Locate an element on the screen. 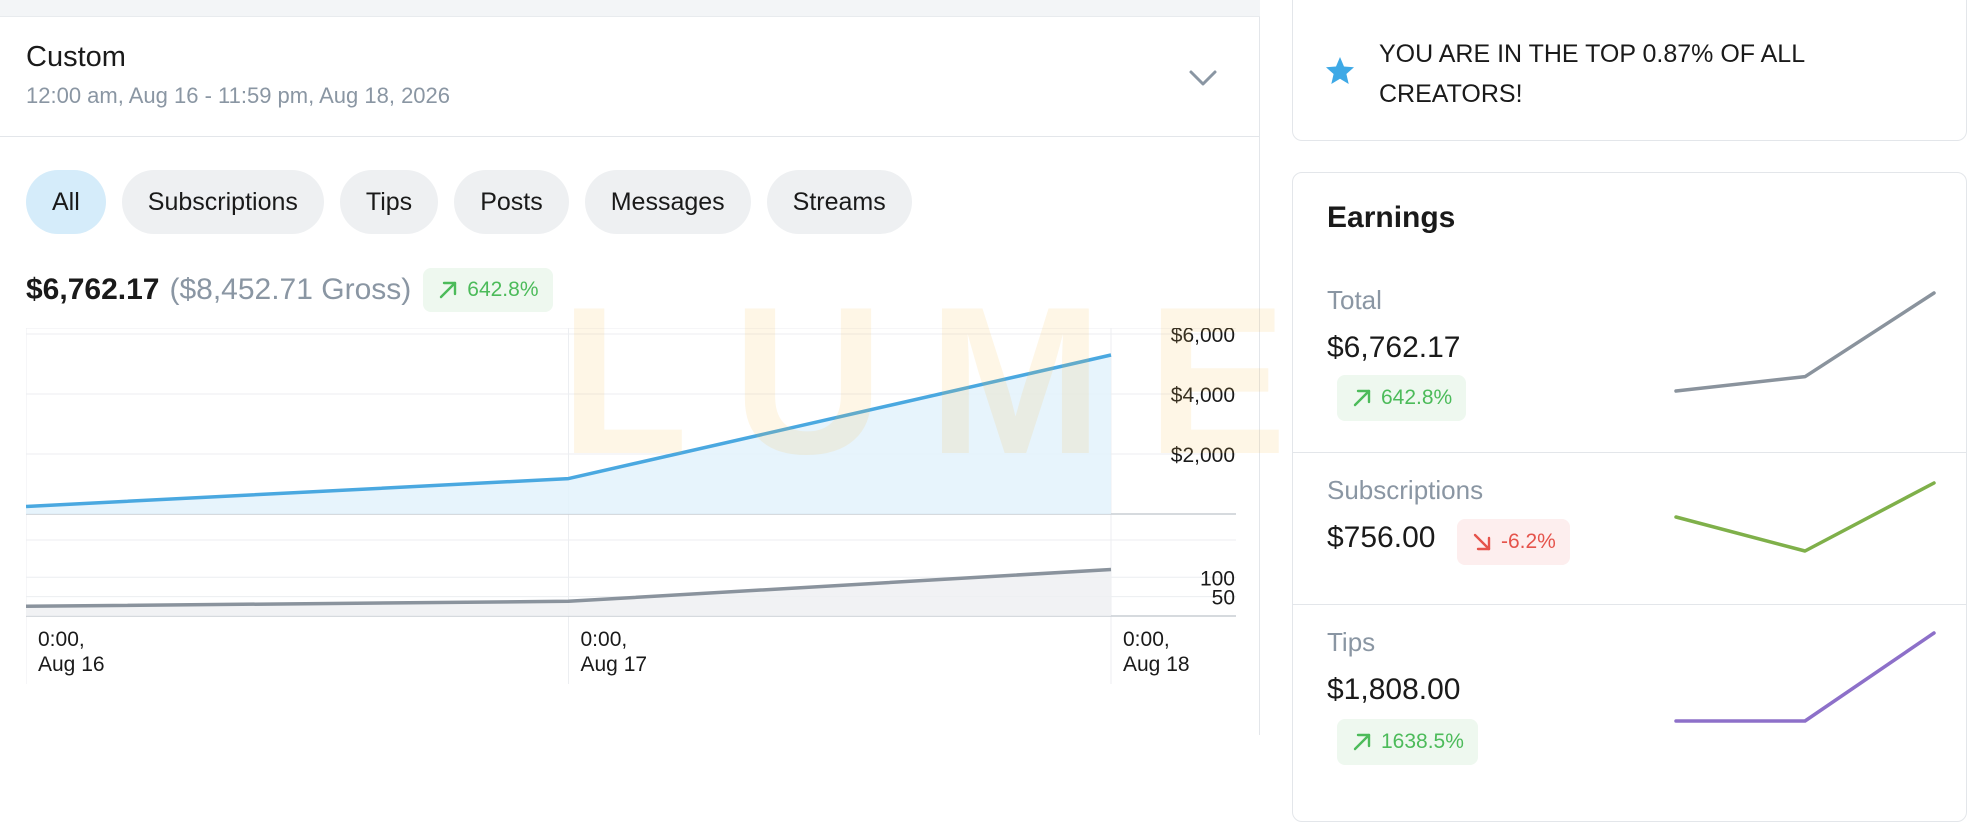 The height and width of the screenshot is (822, 1967). y-tick-label: $2,000 is located at coordinates (1203, 455).